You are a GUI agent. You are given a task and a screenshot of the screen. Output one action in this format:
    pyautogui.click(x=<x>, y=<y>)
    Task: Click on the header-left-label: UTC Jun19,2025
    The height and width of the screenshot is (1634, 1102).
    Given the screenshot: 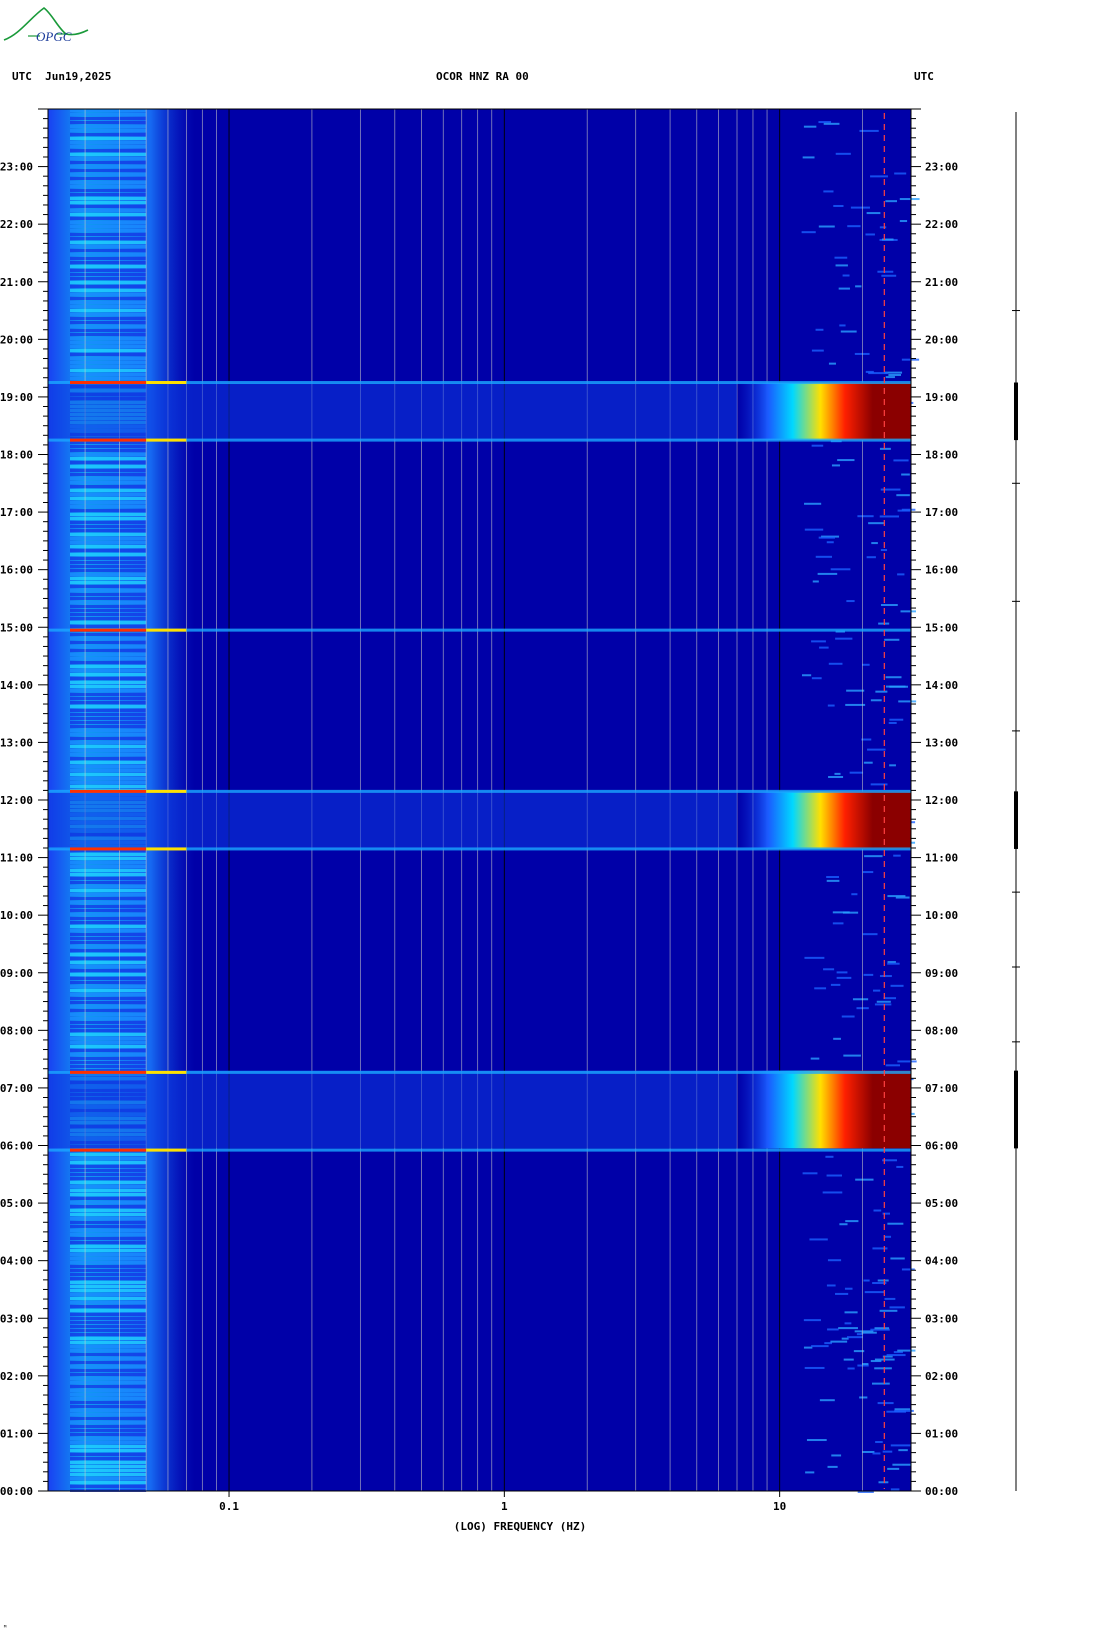 What is the action you would take?
    pyautogui.click(x=62, y=76)
    